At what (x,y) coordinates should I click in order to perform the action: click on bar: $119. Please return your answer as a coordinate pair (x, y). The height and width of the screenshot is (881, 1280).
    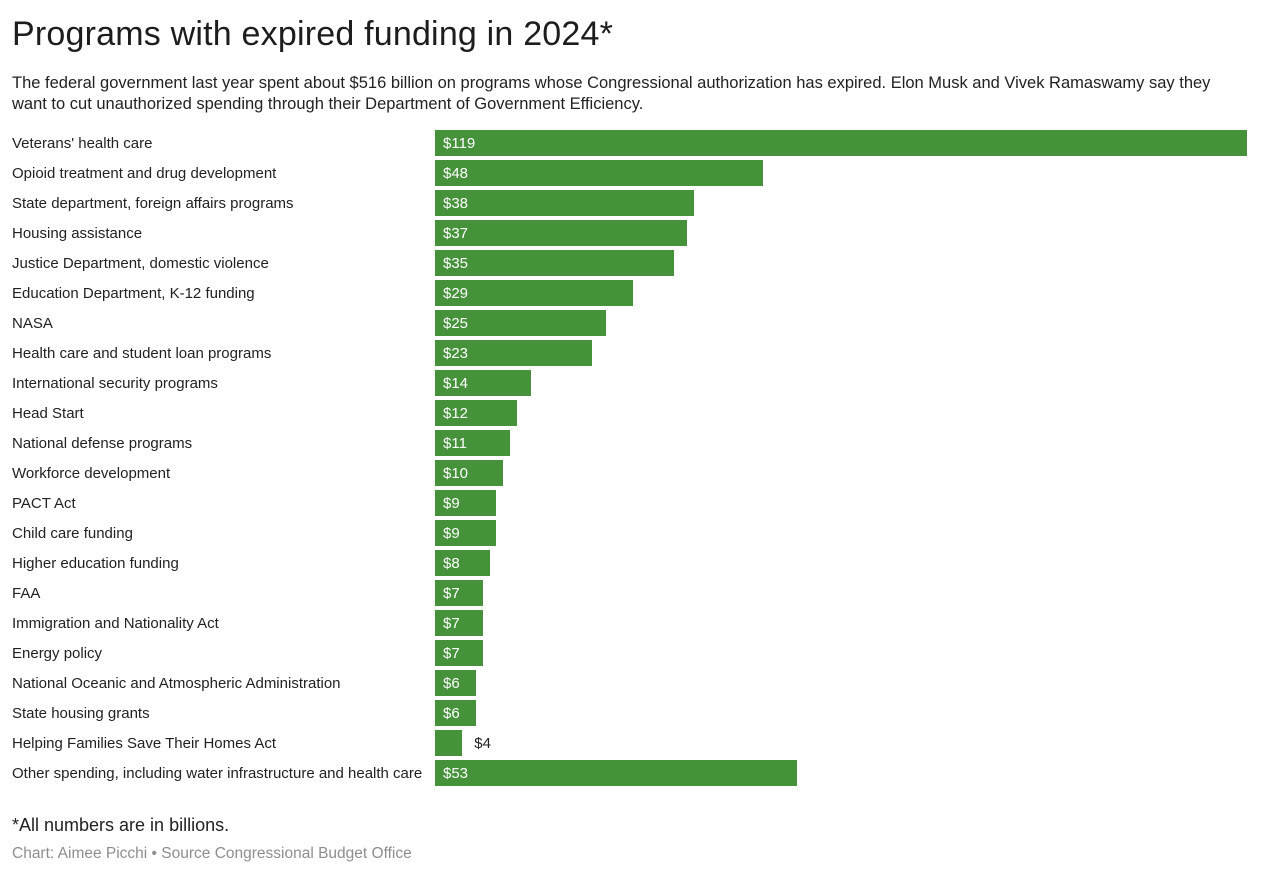
    Looking at the image, I should click on (841, 143).